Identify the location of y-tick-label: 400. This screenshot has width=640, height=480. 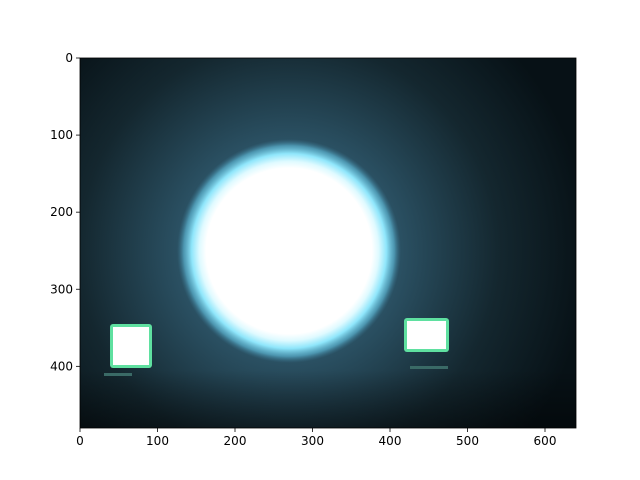
(61, 366).